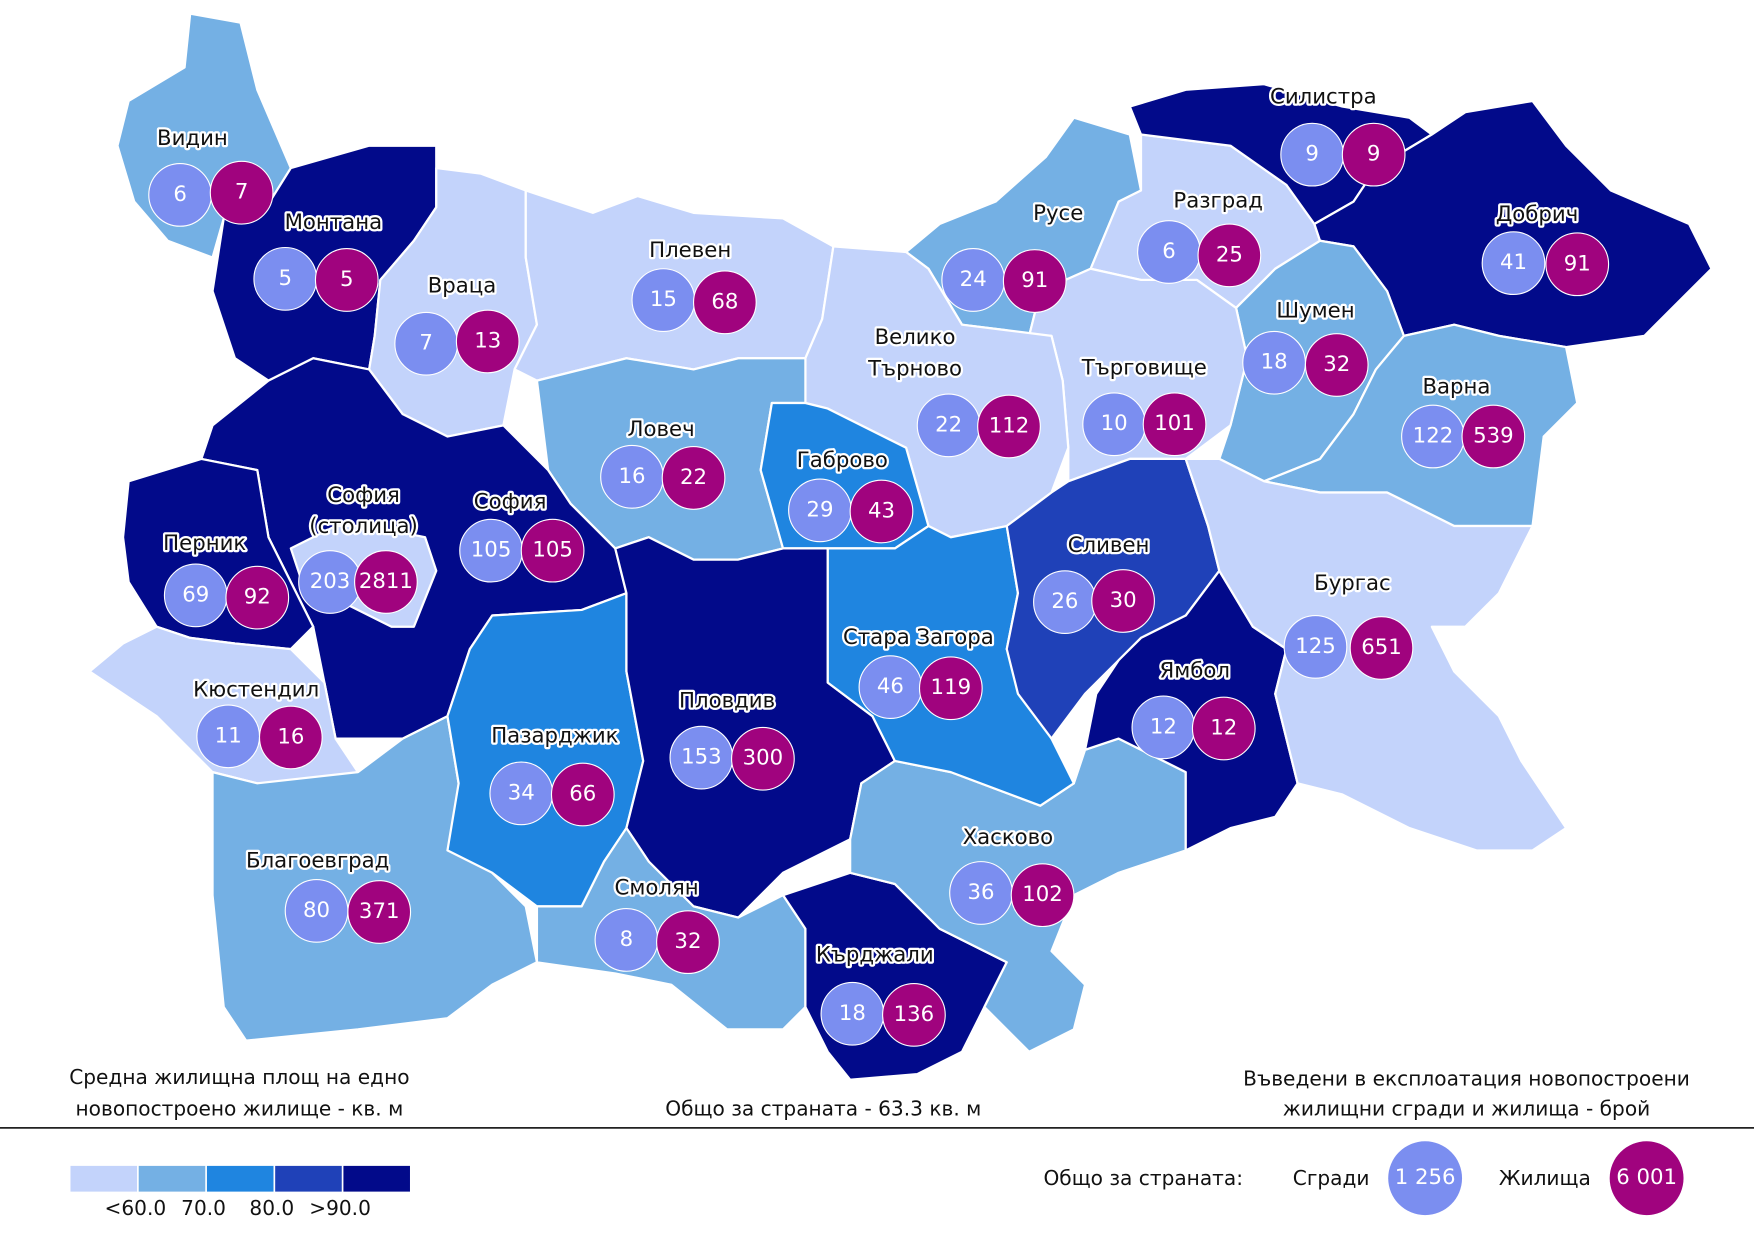 Image resolution: width=1754 pixels, height=1240 pixels. What do you see at coordinates (1114, 423) in the screenshot?
I see `buildings-count: 10` at bounding box center [1114, 423].